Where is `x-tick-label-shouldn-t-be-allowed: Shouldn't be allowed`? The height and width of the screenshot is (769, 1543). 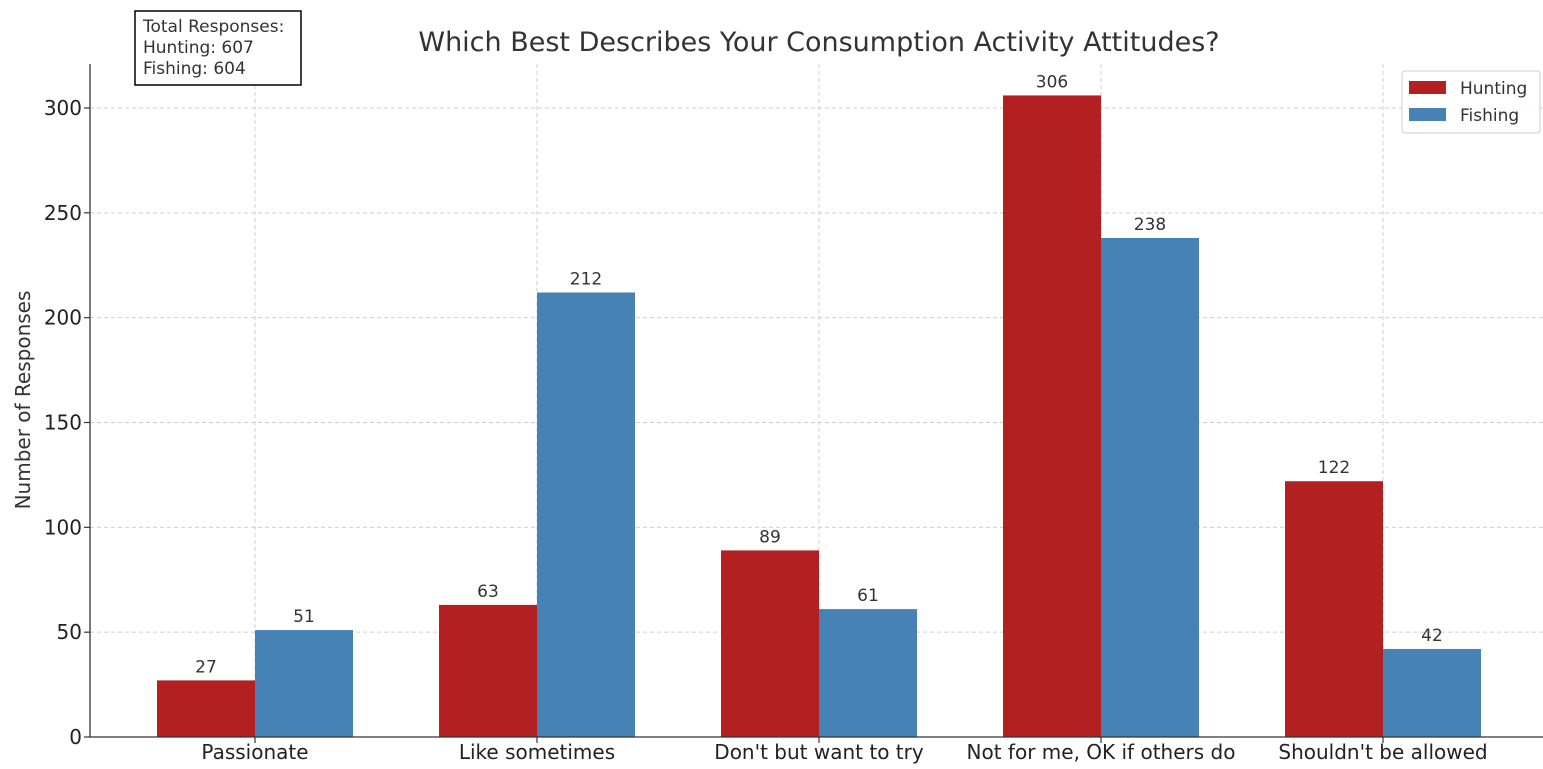
x-tick-label-shouldn-t-be-allowed: Shouldn't be allowed is located at coordinates (1382, 752).